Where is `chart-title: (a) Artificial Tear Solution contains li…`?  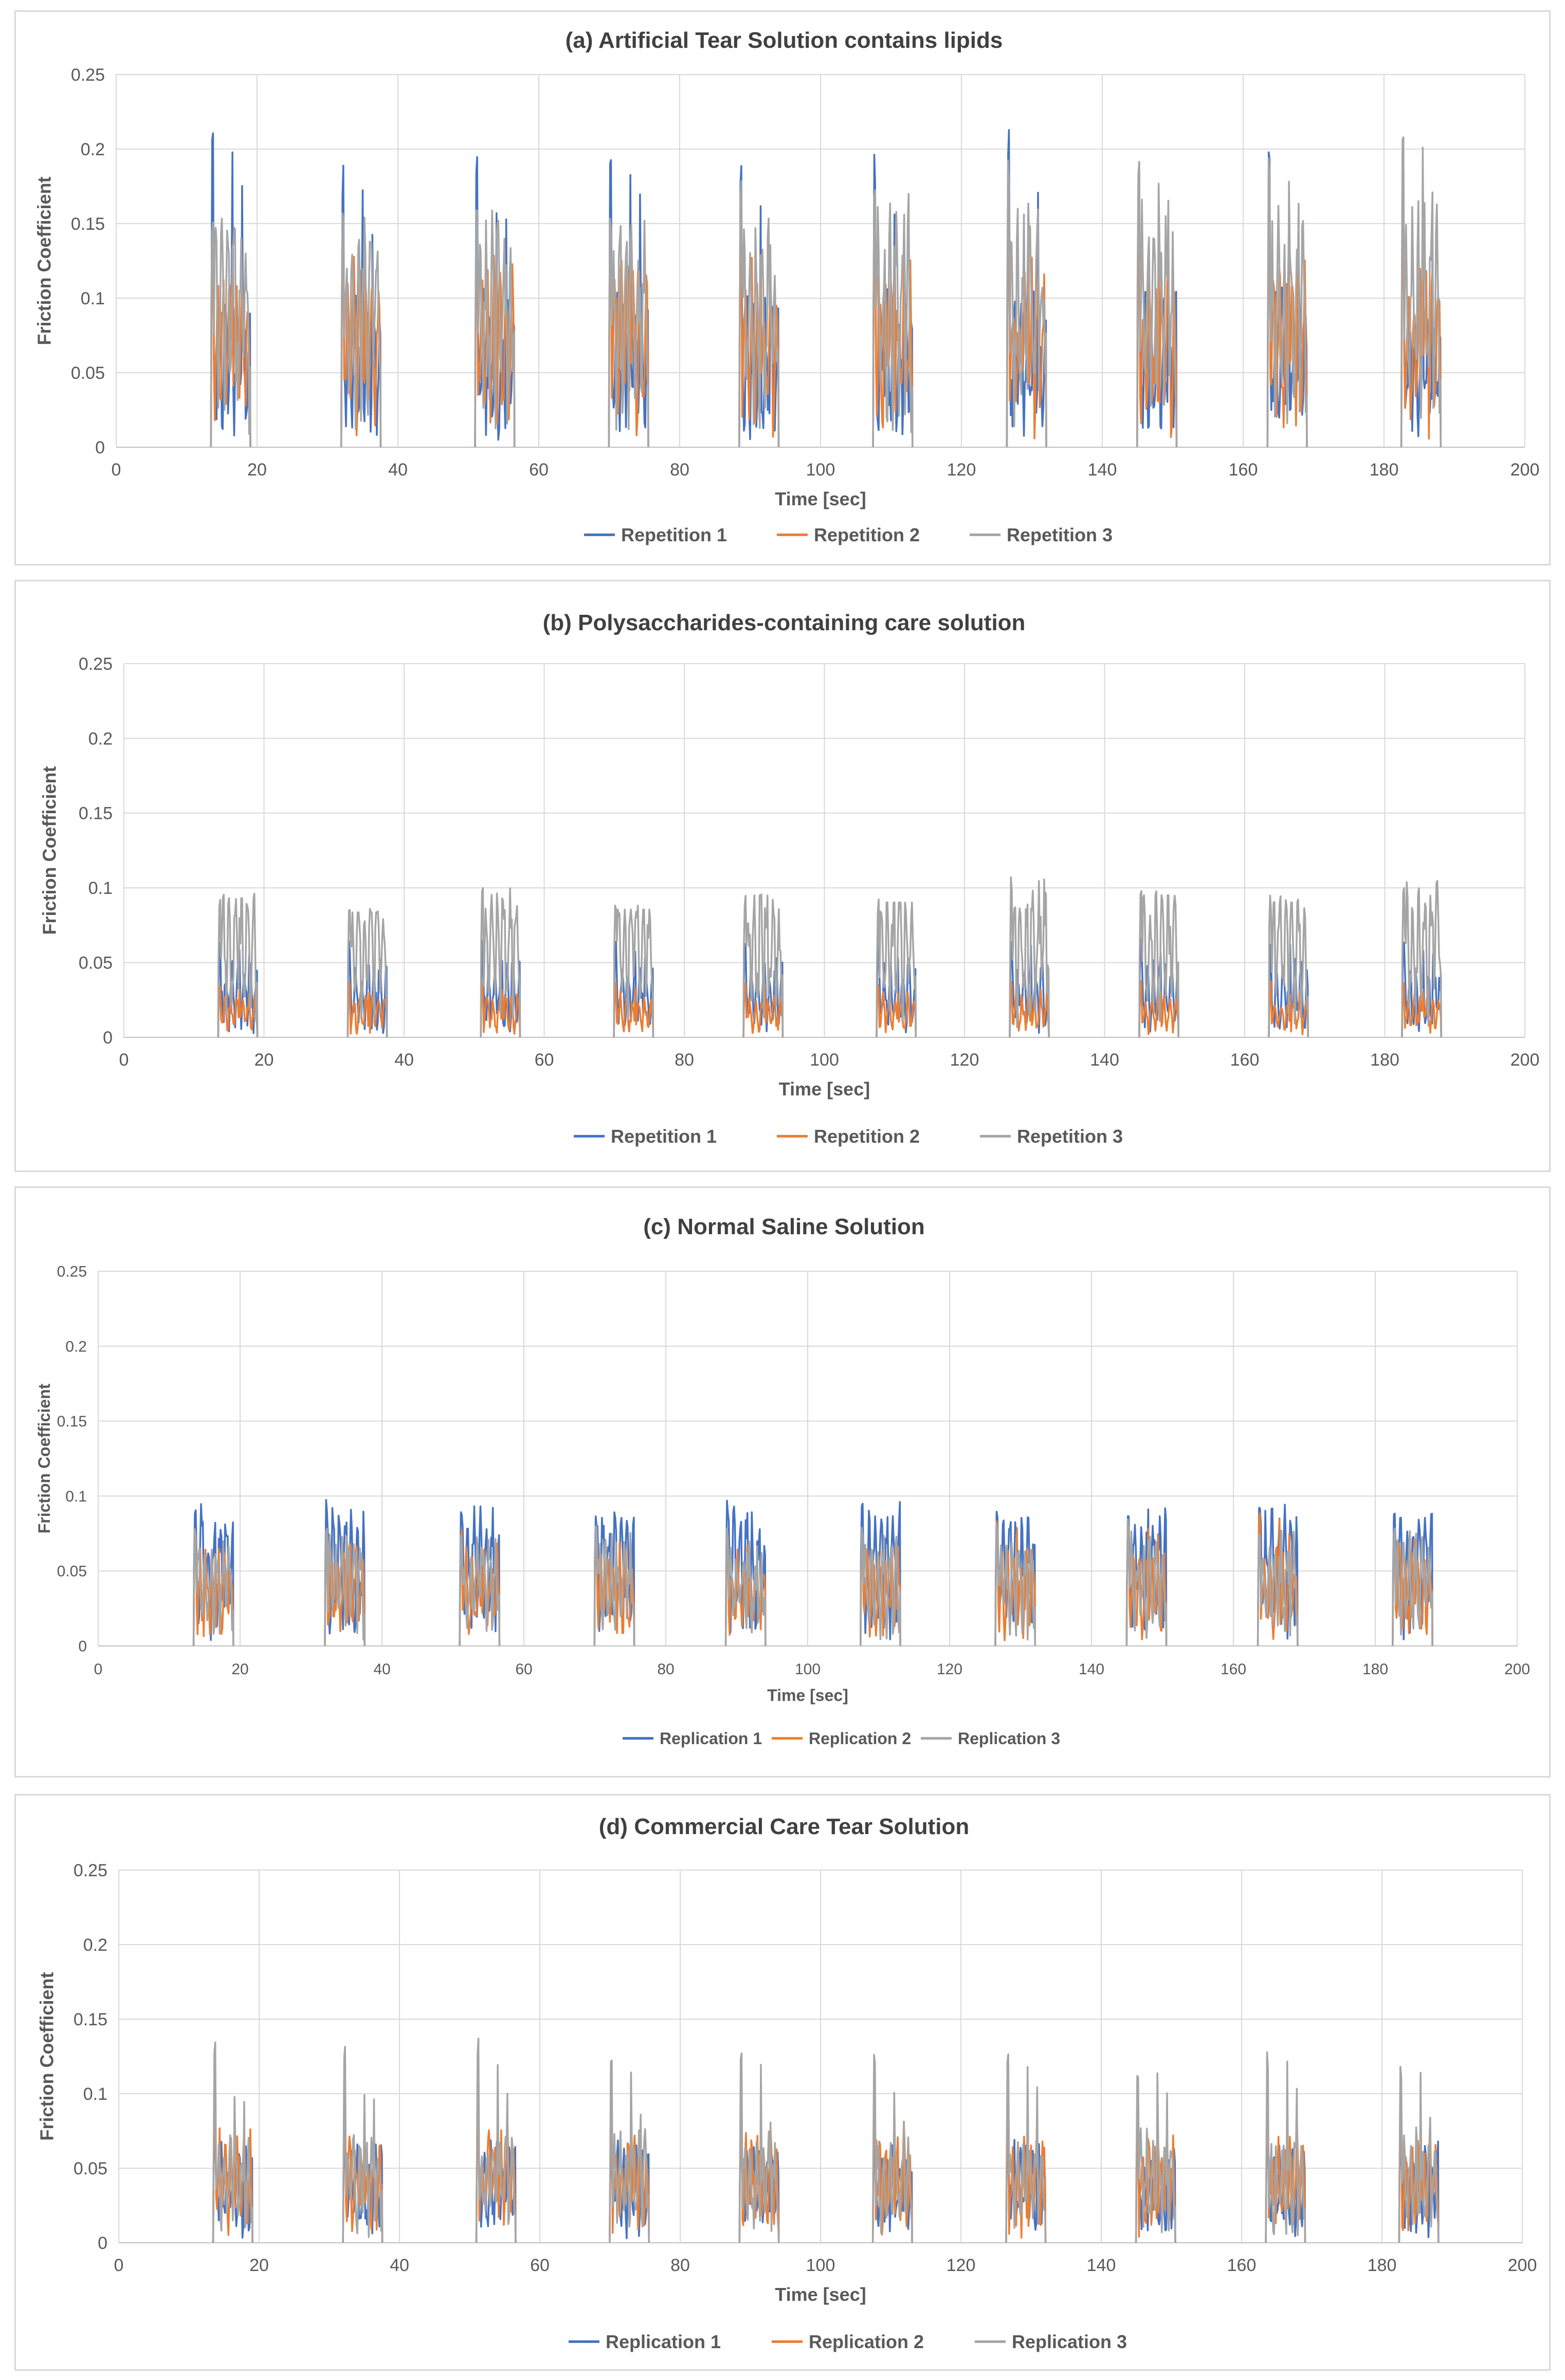
chart-title: (a) Artificial Tear Solution contains li… is located at coordinates (784, 40).